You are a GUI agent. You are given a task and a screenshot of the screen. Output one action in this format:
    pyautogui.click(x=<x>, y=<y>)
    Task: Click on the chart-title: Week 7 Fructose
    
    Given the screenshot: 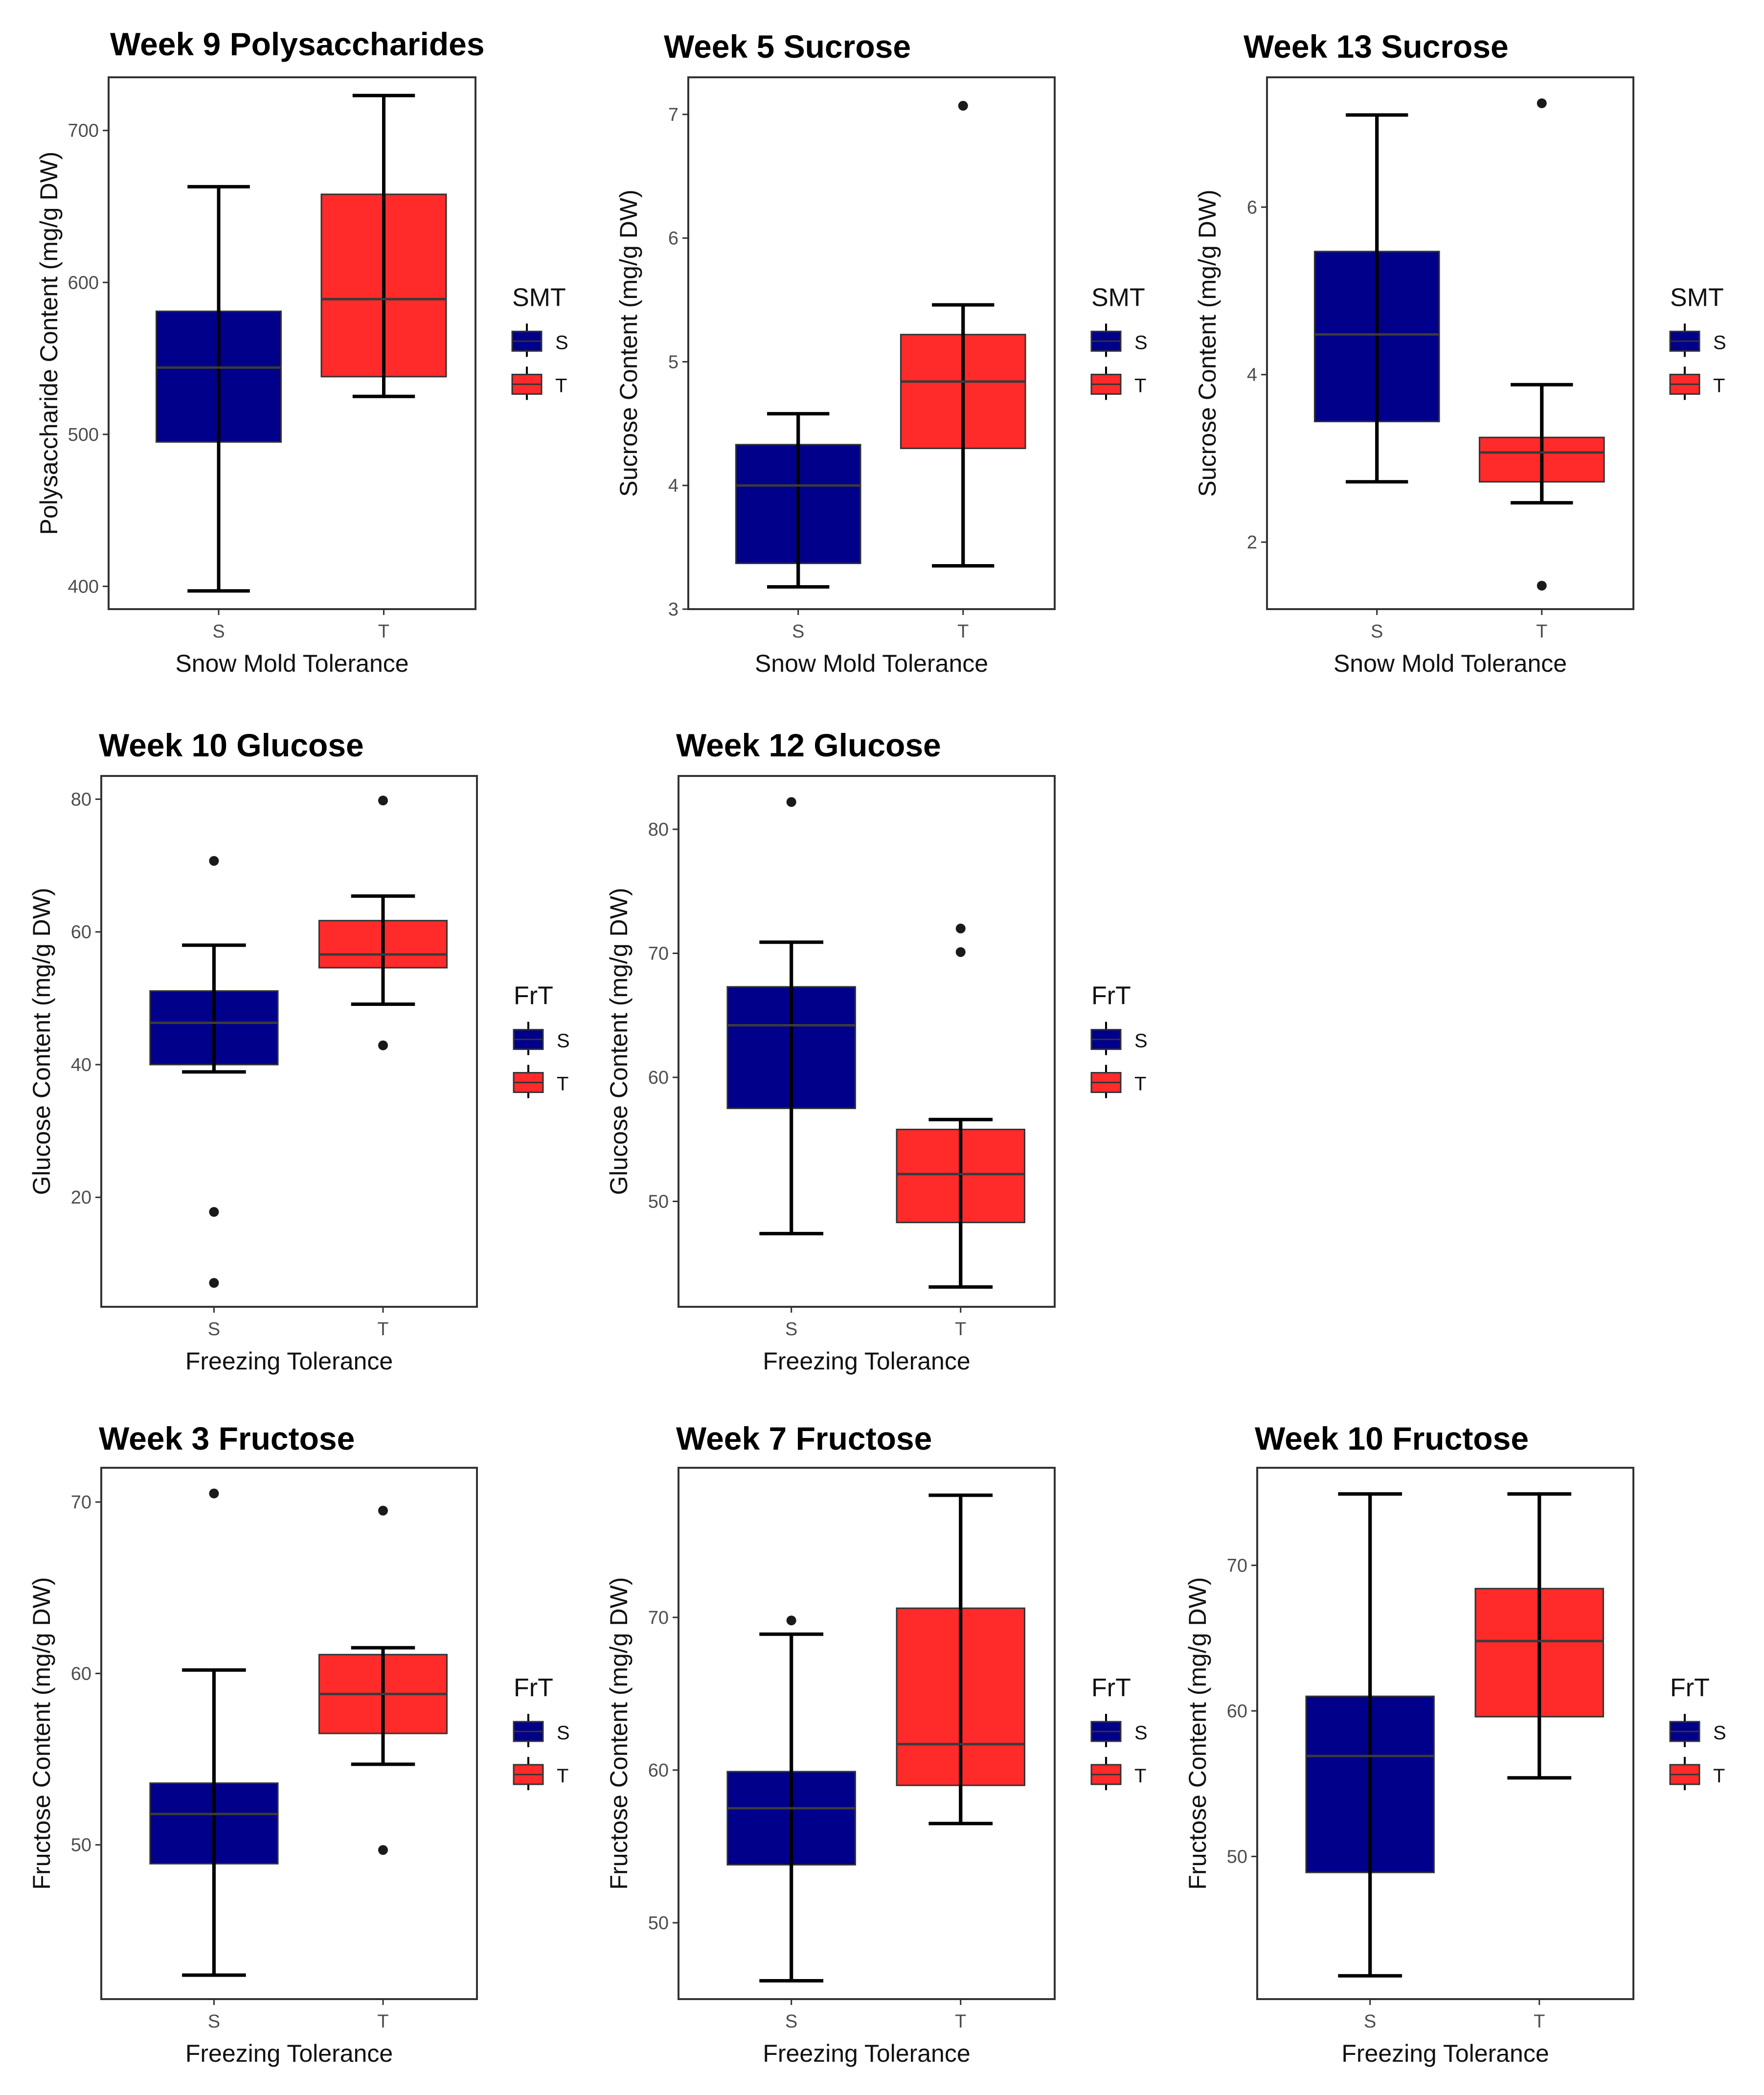 What is the action you would take?
    pyautogui.click(x=804, y=1439)
    